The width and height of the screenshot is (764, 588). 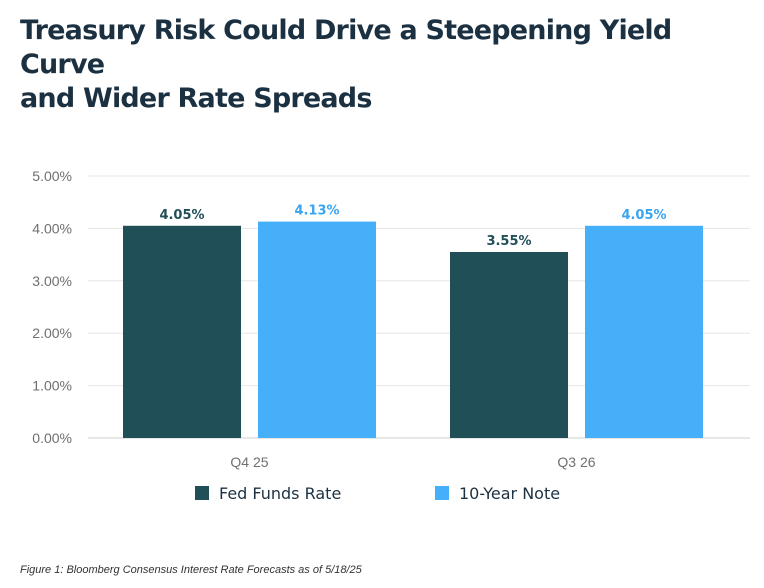 I want to click on y-tick-label: 3.00%, so click(x=52, y=281).